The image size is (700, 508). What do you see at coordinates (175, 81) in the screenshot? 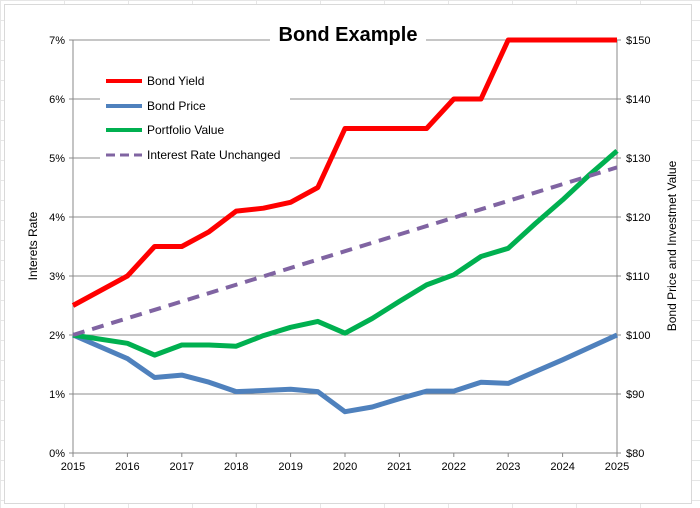
I see `legend-label: Bond Yield` at bounding box center [175, 81].